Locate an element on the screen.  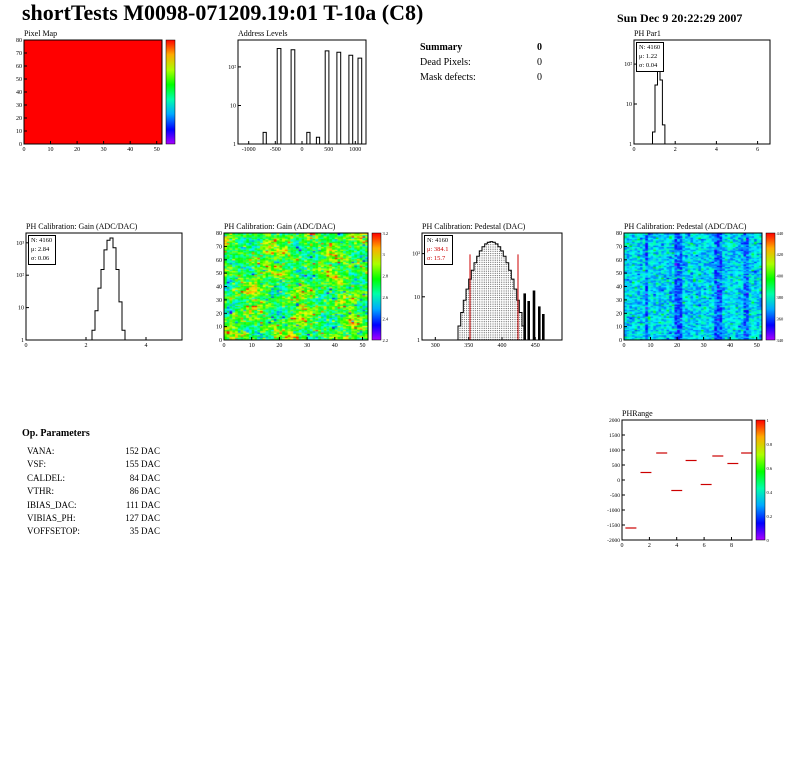
param-row: CALDEL: 84 DAC is located at coordinates (91, 478).